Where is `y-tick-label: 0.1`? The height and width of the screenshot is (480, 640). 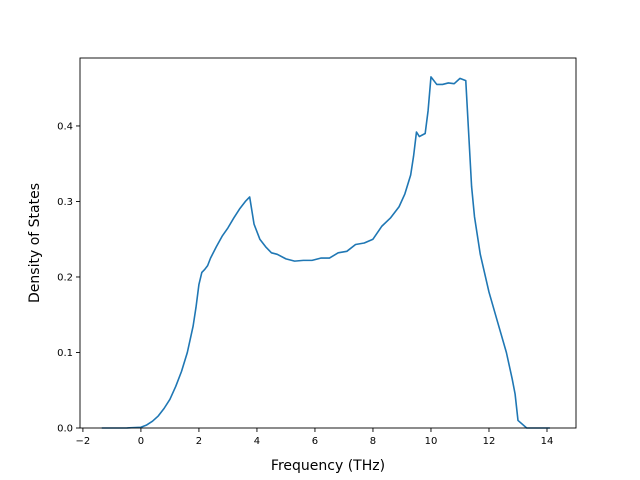
y-tick-label: 0.1 is located at coordinates (65, 353).